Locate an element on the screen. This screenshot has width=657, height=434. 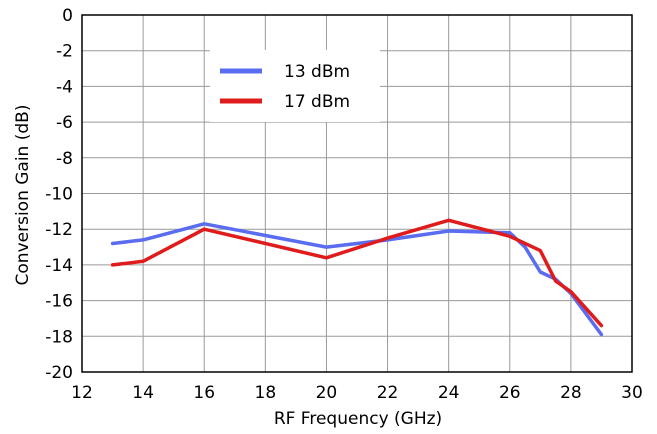
x-tick-label: 12 is located at coordinates (82, 393).